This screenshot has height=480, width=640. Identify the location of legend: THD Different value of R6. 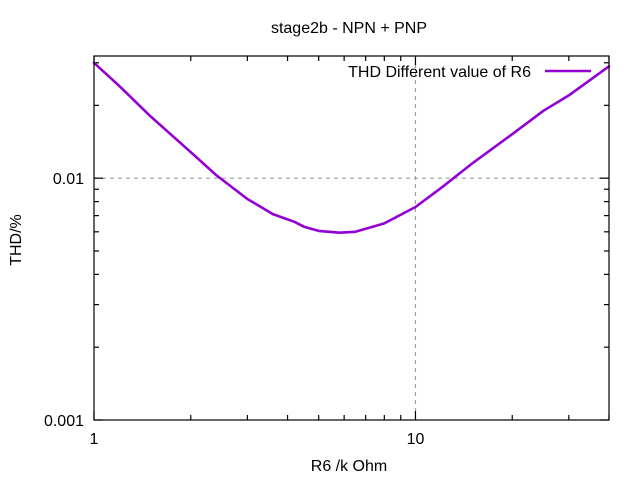
(469, 72).